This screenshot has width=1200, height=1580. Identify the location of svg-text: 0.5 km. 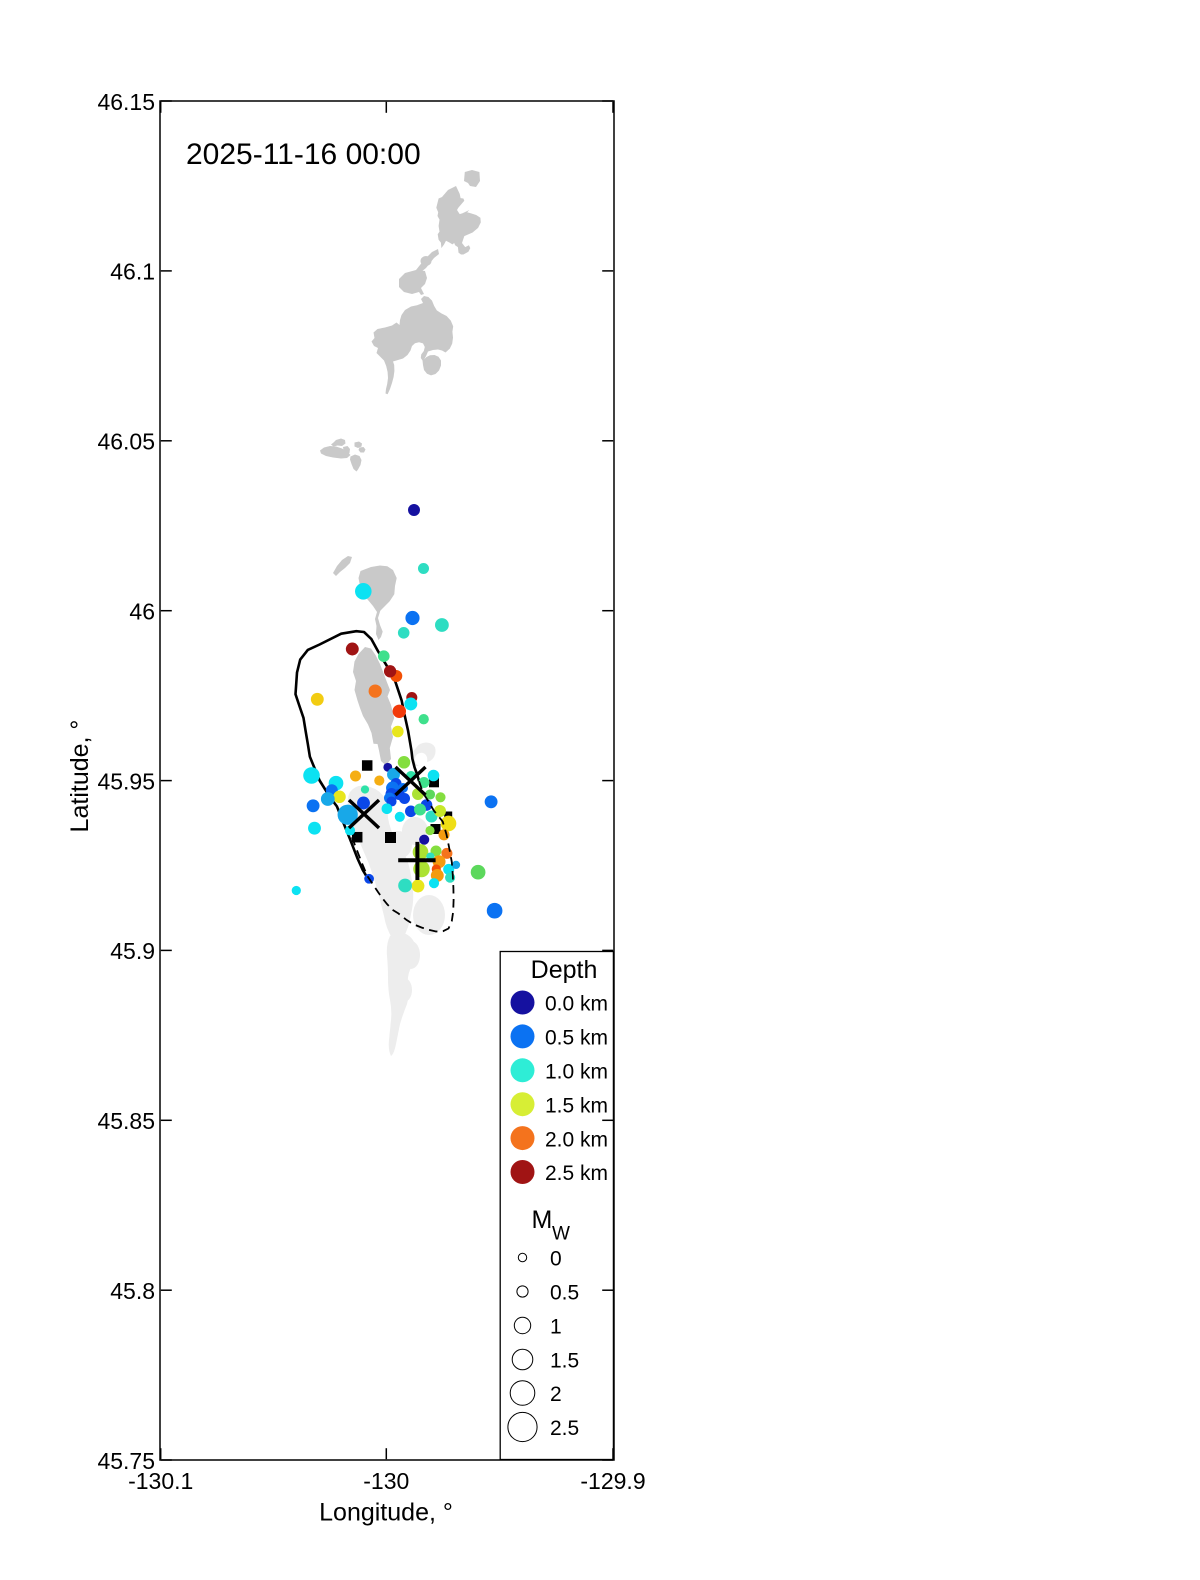
(576, 1038).